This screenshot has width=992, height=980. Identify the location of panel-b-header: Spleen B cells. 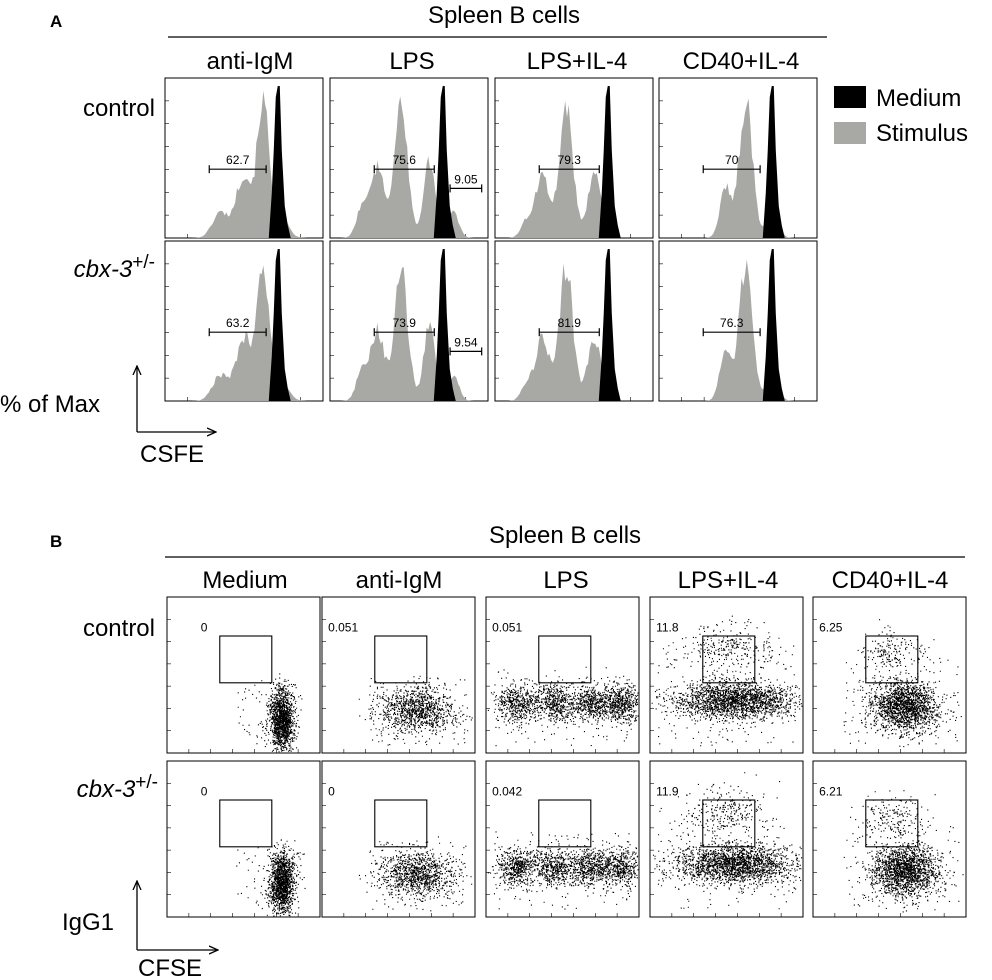
(565, 535).